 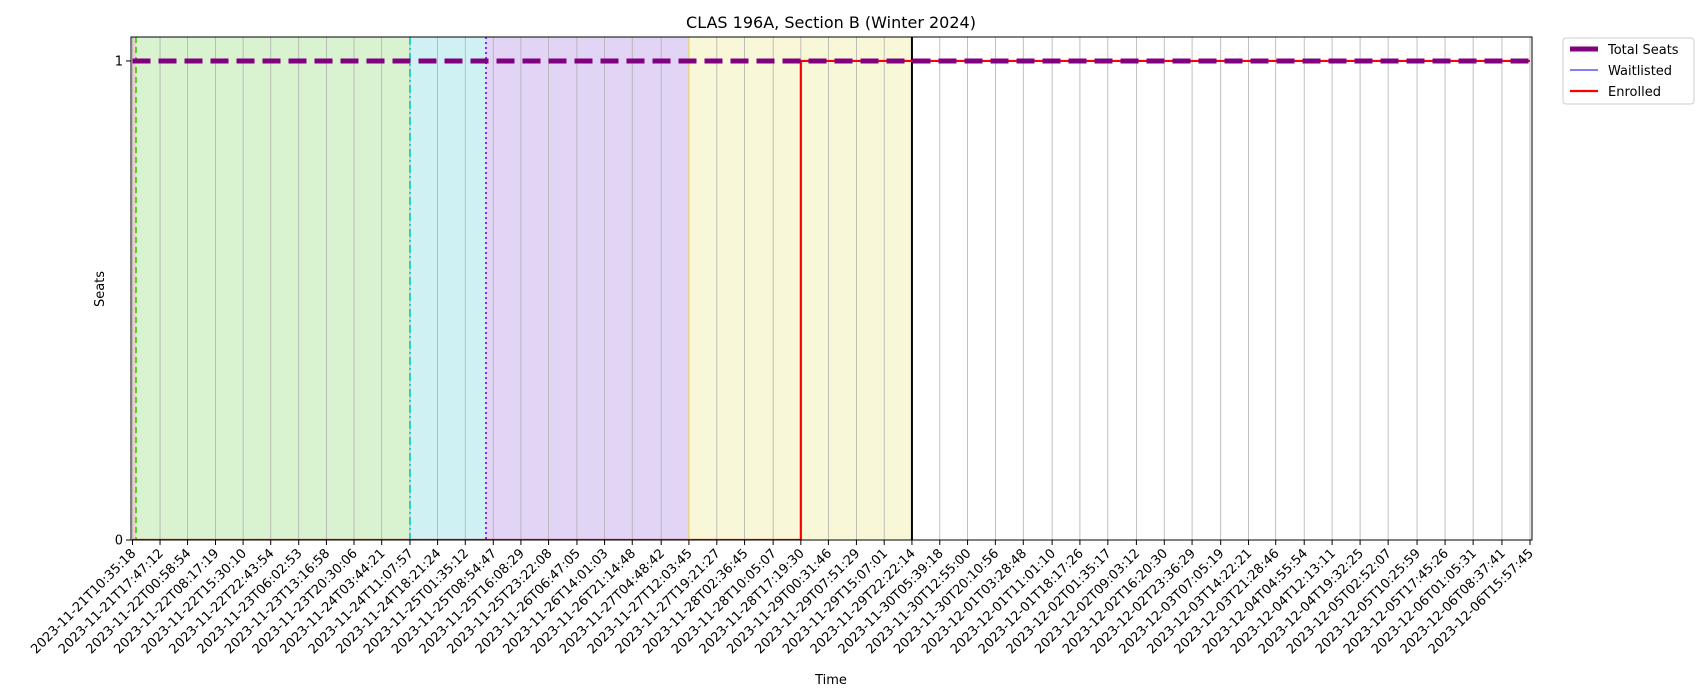 I want to click on y-axis-label: Seats, so click(x=100, y=289).